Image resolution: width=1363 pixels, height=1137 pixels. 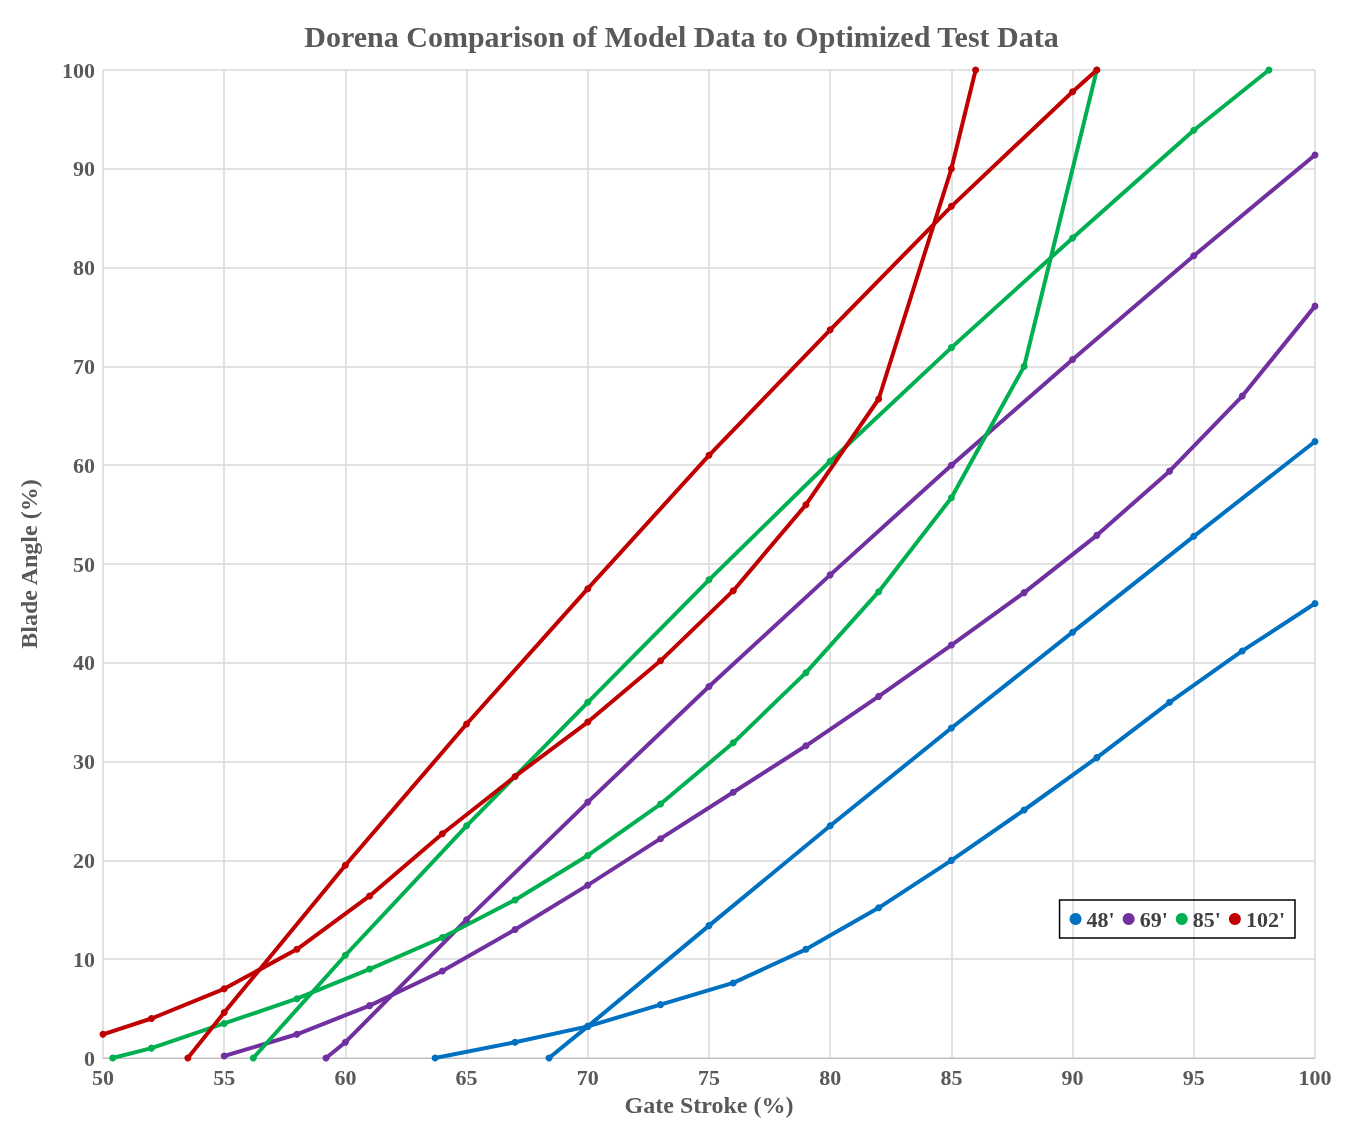 I want to click on legend-label: 102', so click(x=1265, y=919).